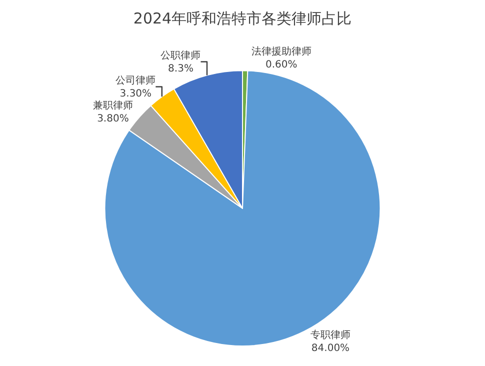  Describe the element at coordinates (330, 334) in the screenshot. I see `slice-label: 专职律师` at that location.